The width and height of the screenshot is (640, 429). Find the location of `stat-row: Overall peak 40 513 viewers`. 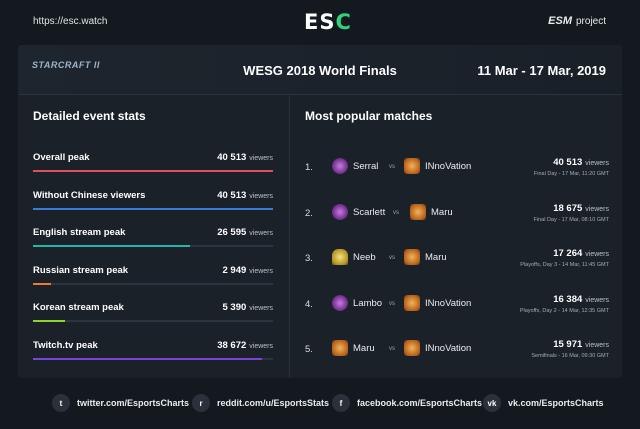

stat-row: Overall peak 40 513 viewers is located at coordinates (153, 167).